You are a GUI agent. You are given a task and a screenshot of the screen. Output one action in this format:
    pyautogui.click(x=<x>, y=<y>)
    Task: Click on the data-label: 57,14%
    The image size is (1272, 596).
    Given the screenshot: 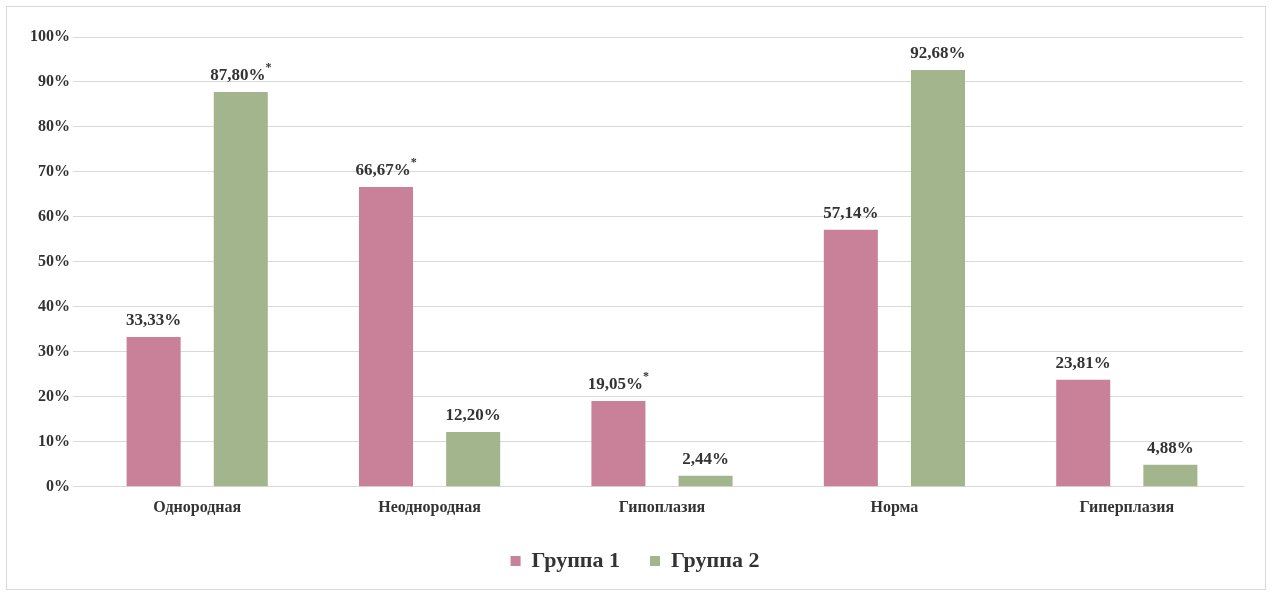 What is the action you would take?
    pyautogui.click(x=851, y=212)
    